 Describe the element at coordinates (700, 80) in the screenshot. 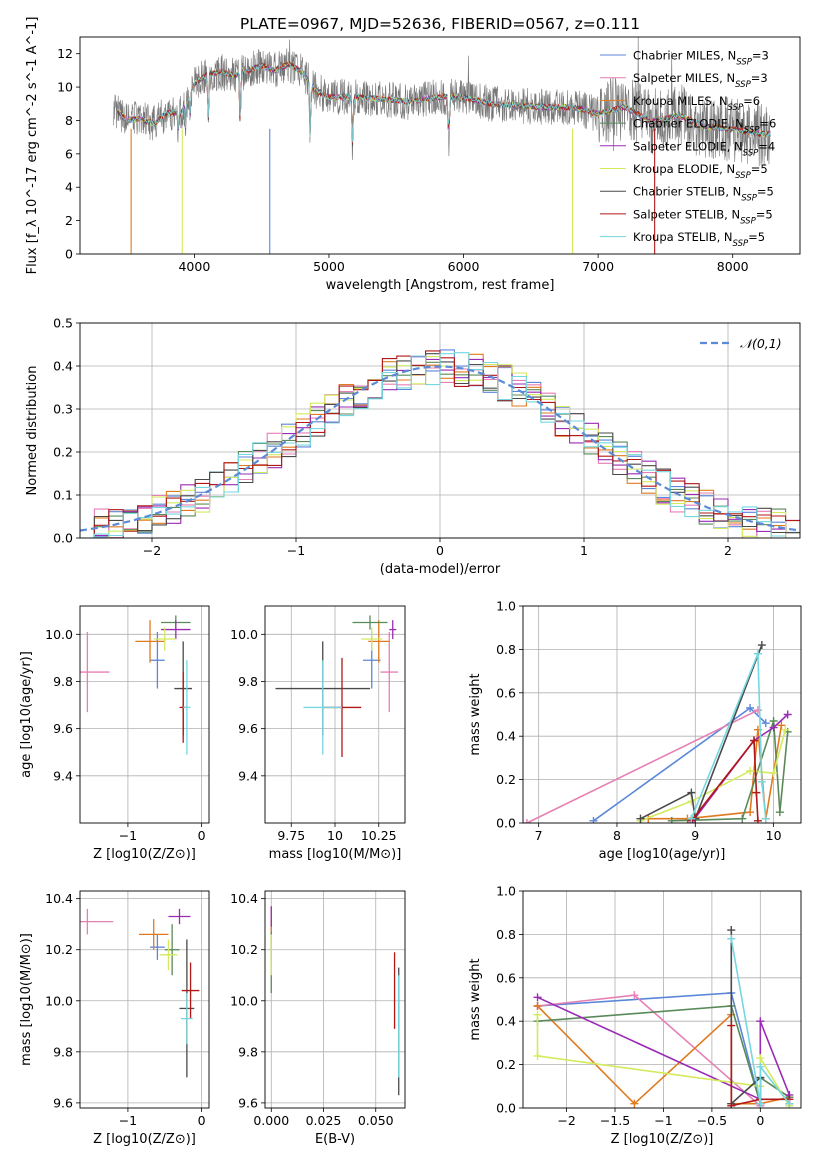

I see `legend-label: Salpeter MILES, NSSP=3` at that location.